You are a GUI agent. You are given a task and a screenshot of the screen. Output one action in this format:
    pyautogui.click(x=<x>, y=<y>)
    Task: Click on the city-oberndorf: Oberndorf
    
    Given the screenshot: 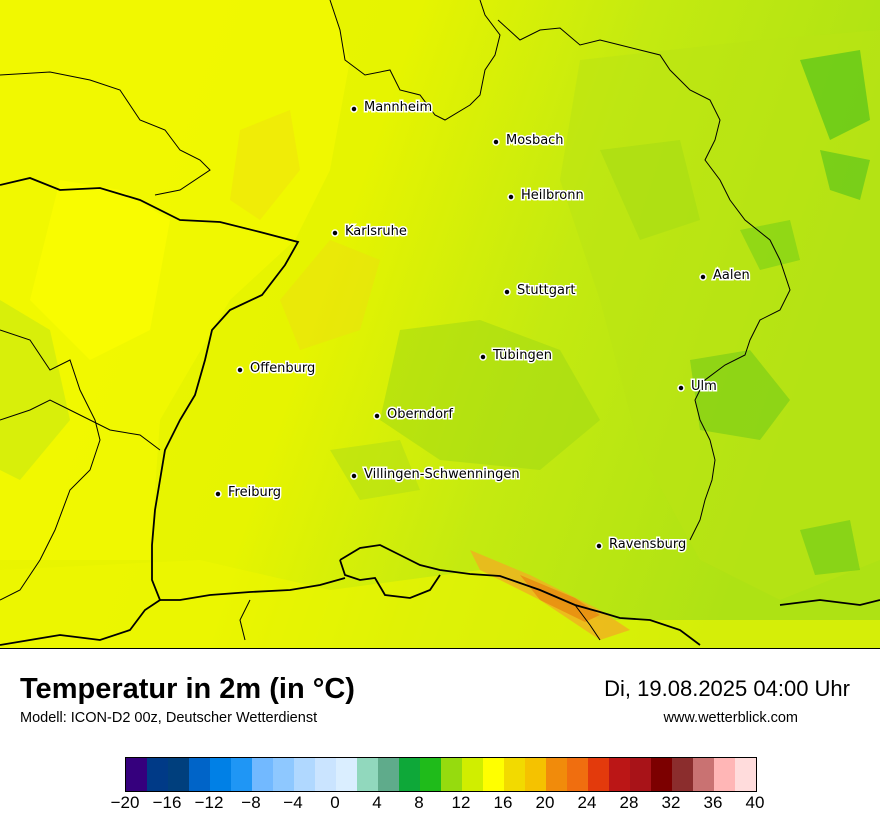 What is the action you would take?
    pyautogui.click(x=414, y=415)
    